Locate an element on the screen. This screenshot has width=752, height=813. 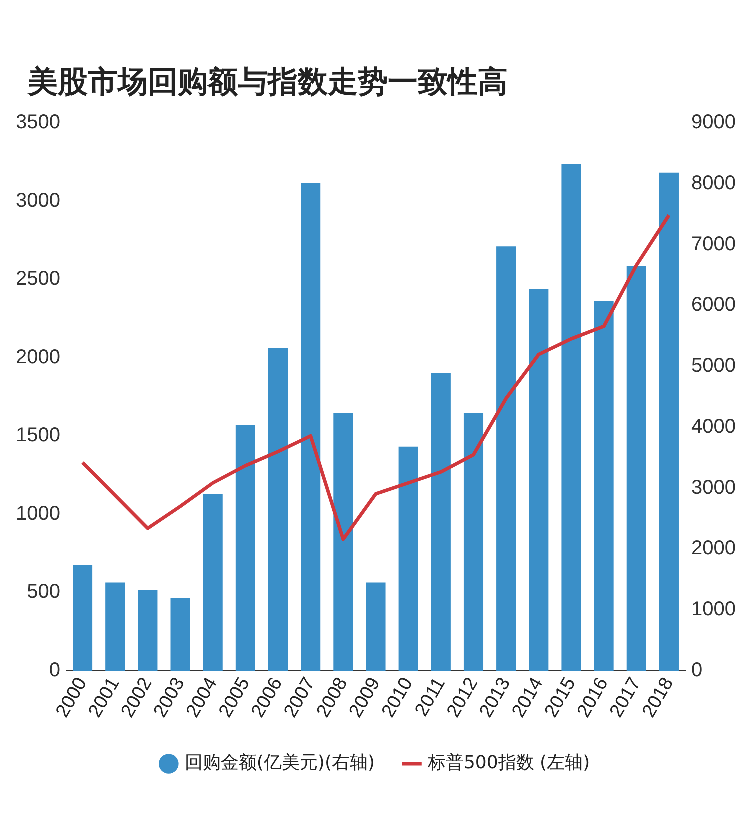
y-tick-label: 2000 is located at coordinates (38, 357).